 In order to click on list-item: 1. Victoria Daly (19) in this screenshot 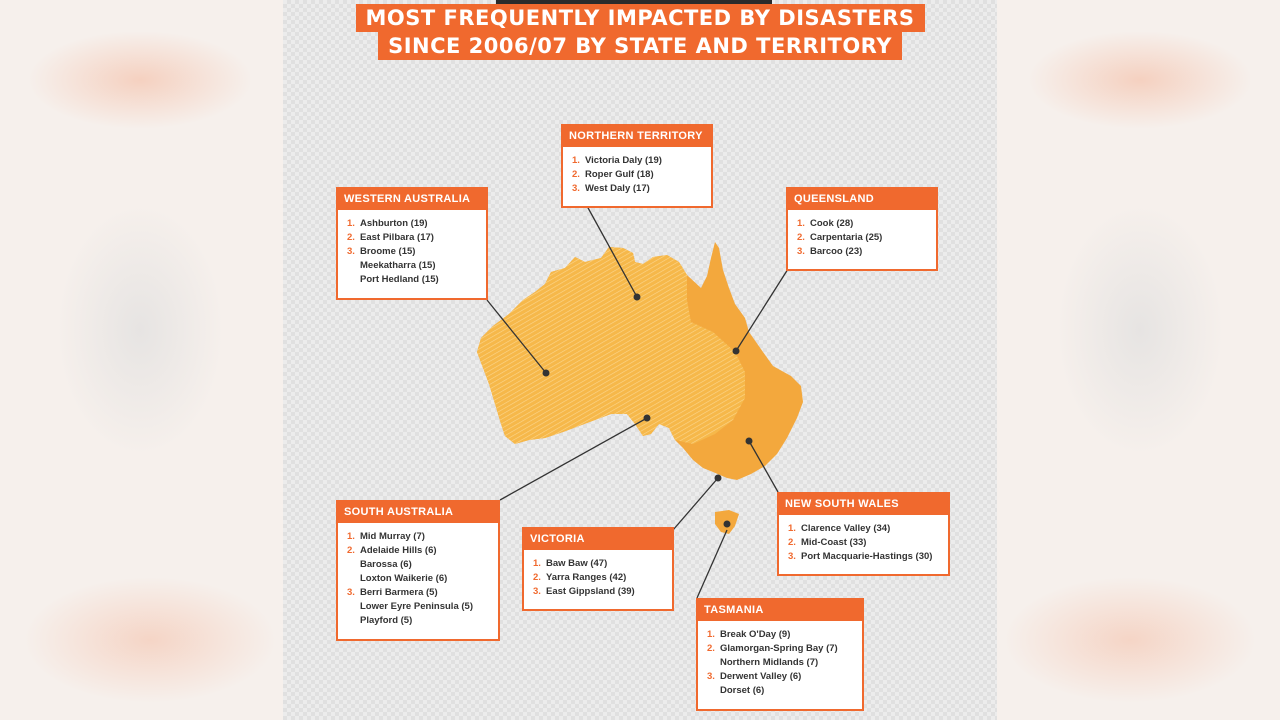, I will do `click(617, 160)`.